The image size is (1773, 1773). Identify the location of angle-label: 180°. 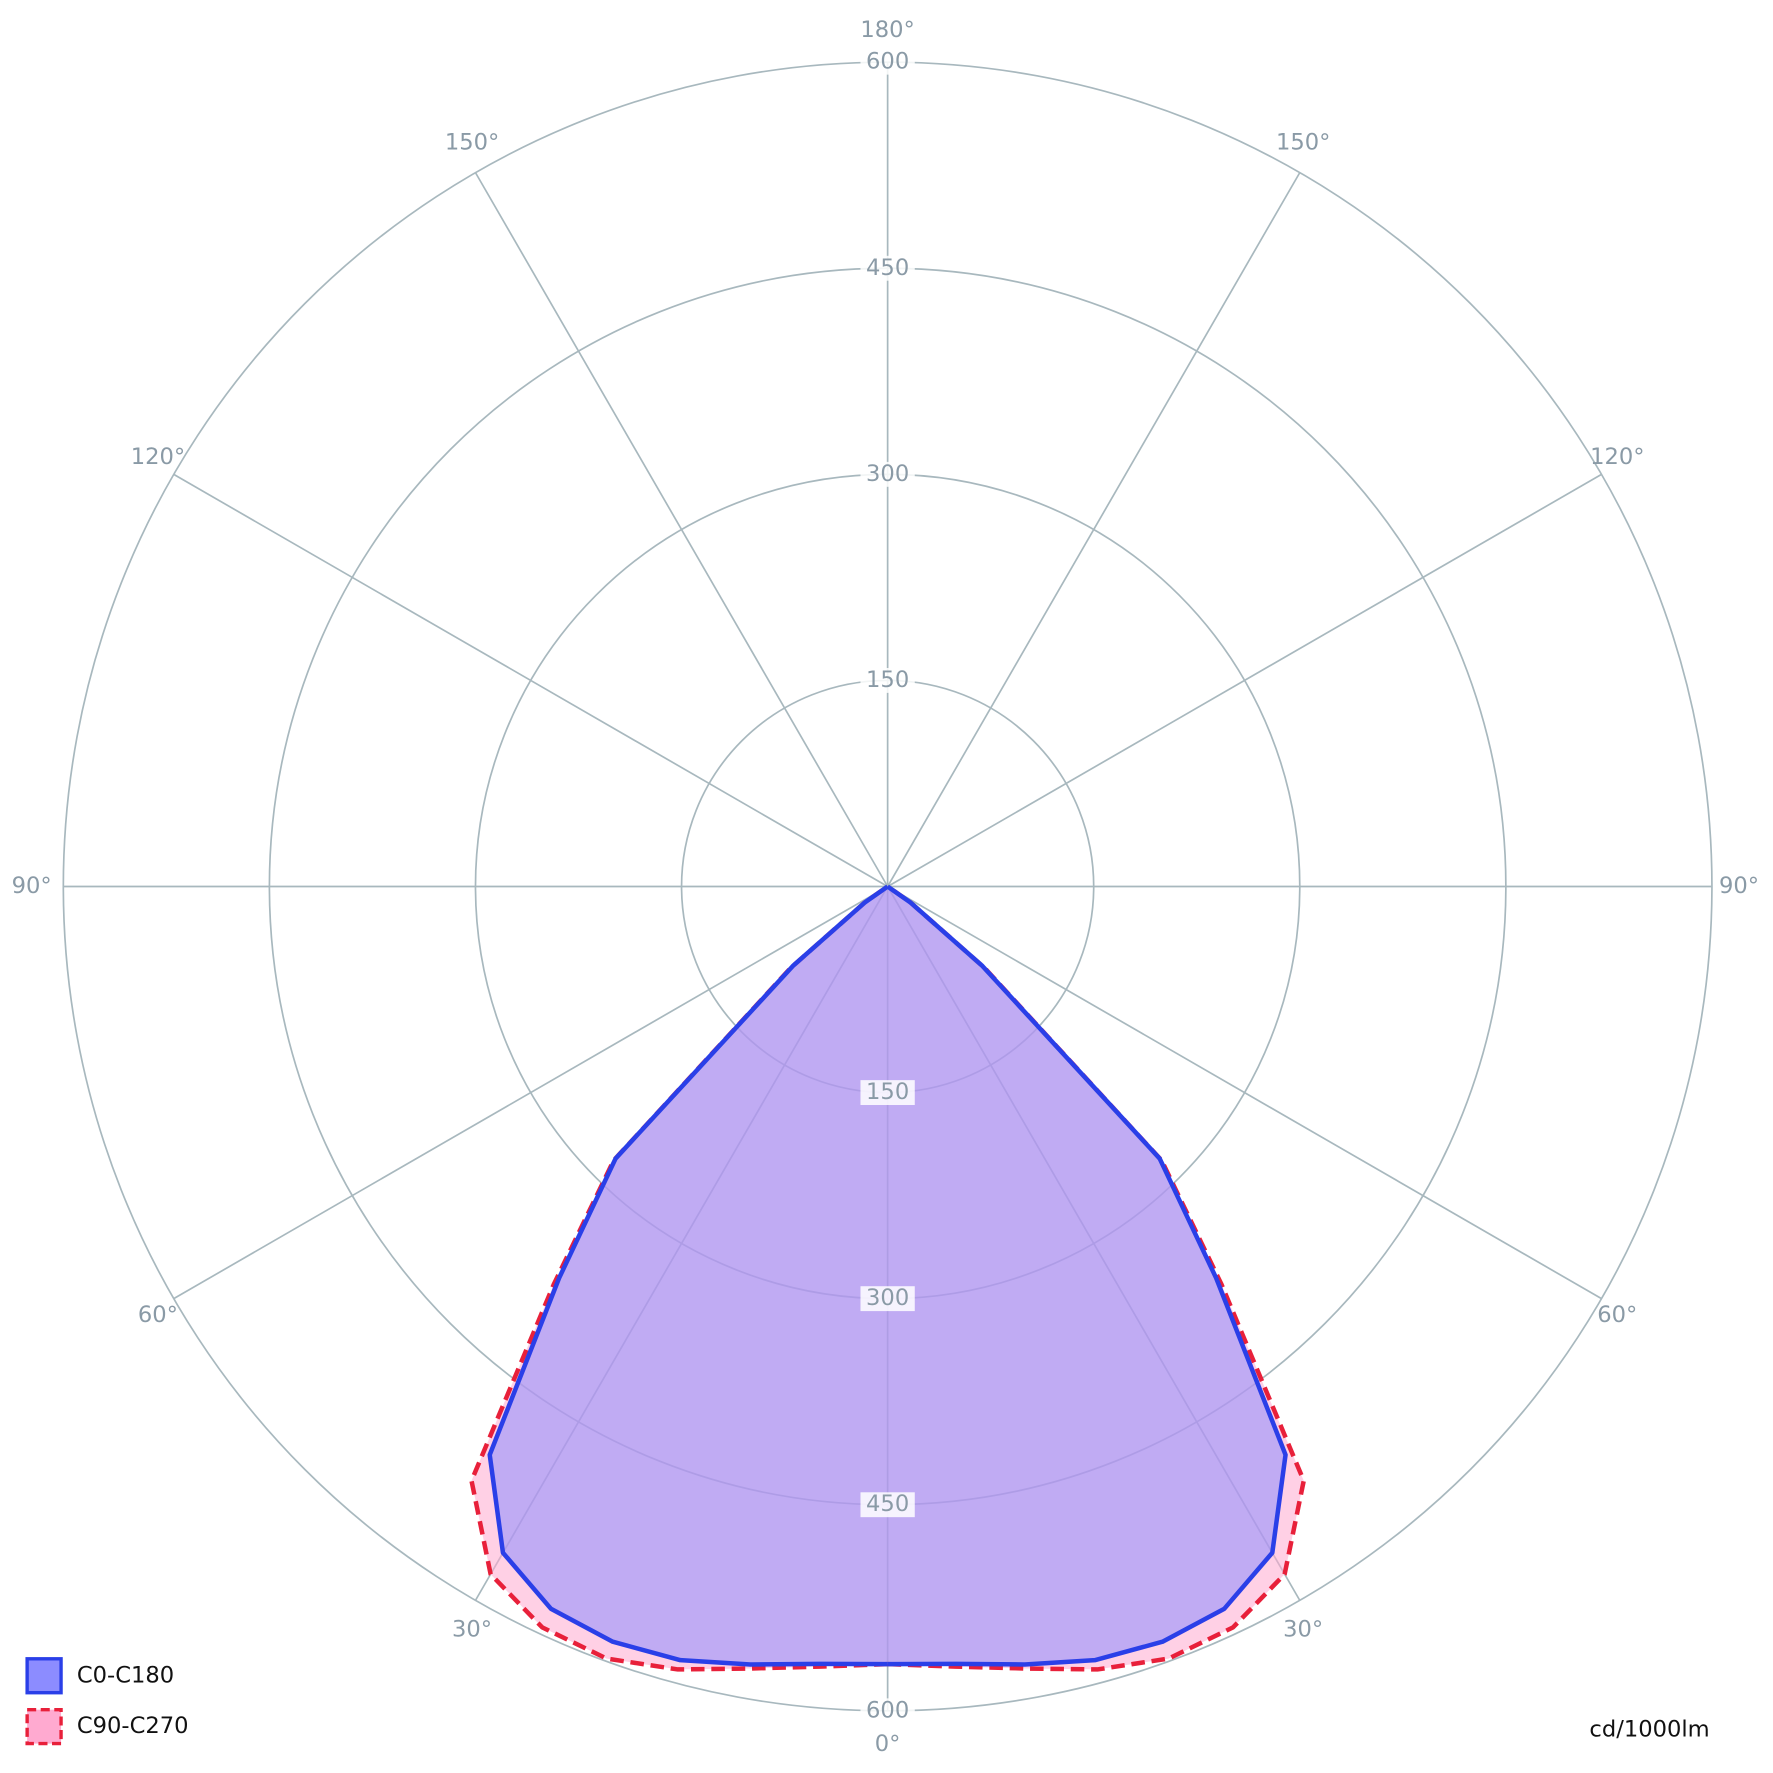
(887, 30).